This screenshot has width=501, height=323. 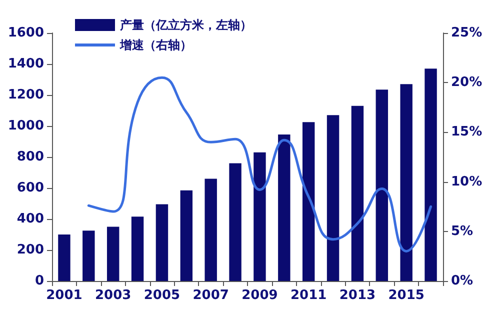 I want to click on x-tick-label: 2007, so click(x=210, y=295).